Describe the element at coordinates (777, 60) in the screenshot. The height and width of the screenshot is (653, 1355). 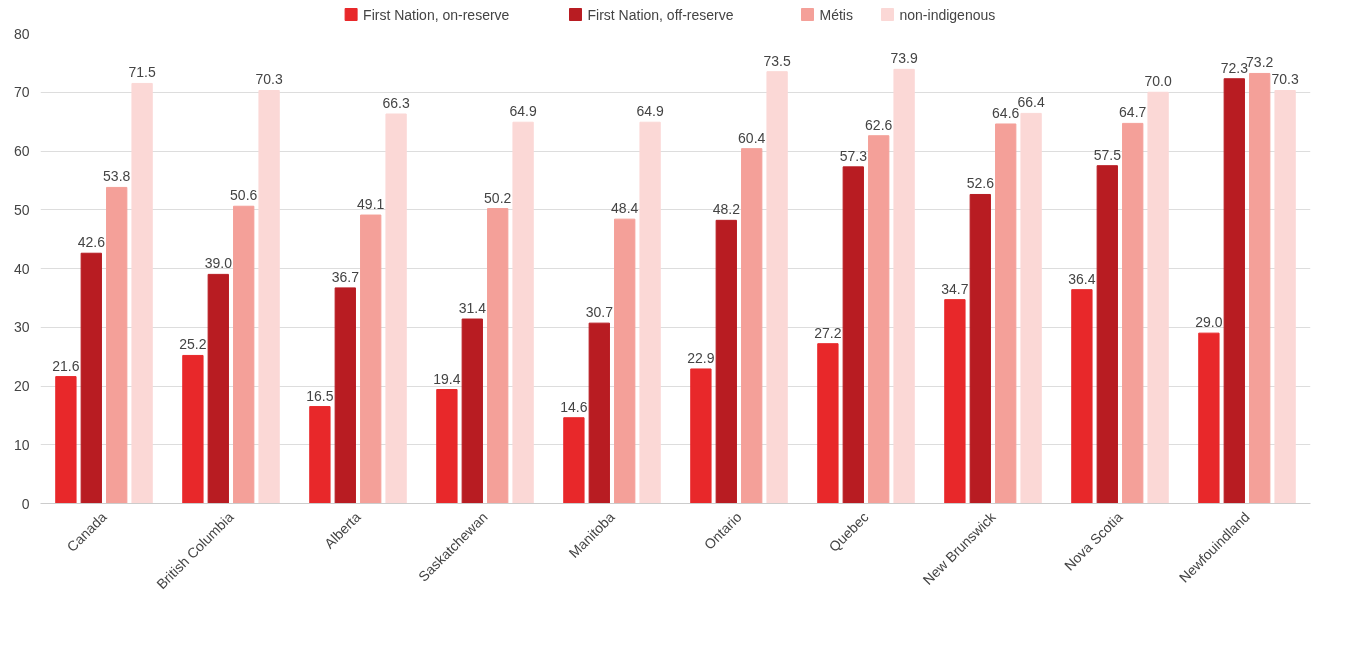
I see `data-label: 73.5` at that location.